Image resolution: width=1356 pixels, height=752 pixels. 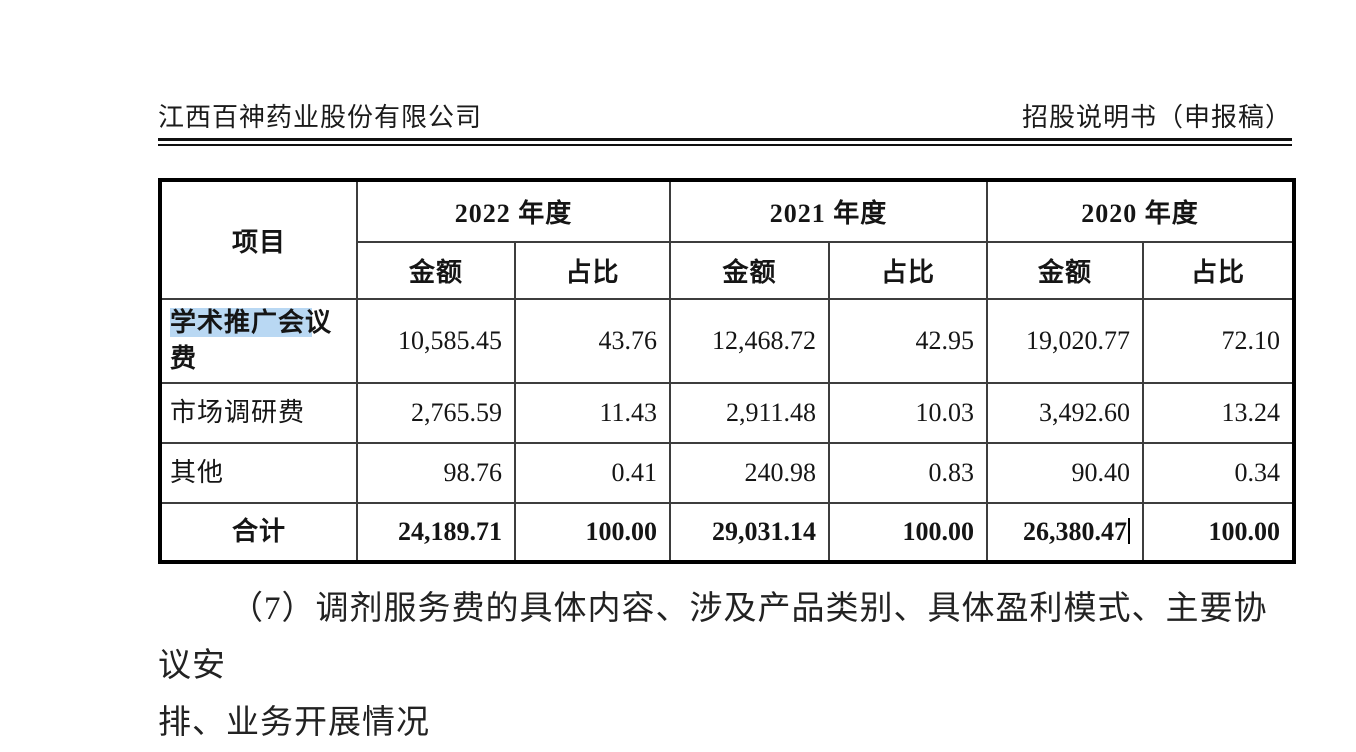 What do you see at coordinates (592, 270) in the screenshot?
I see `subheader-ratio-2022: 占比` at bounding box center [592, 270].